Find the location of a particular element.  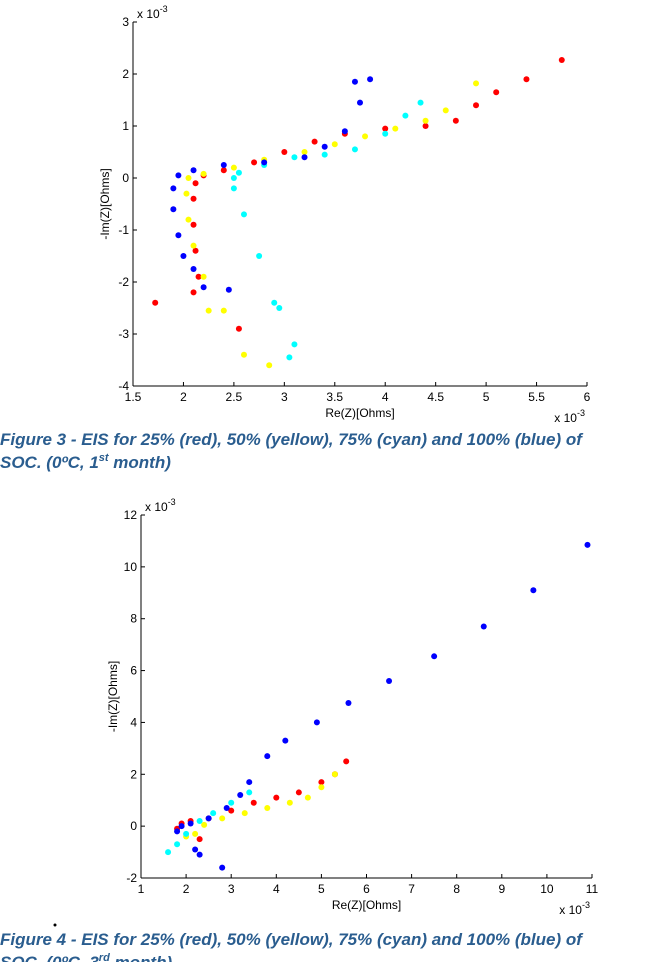

x-tick-label: 2.5 is located at coordinates (234, 397).